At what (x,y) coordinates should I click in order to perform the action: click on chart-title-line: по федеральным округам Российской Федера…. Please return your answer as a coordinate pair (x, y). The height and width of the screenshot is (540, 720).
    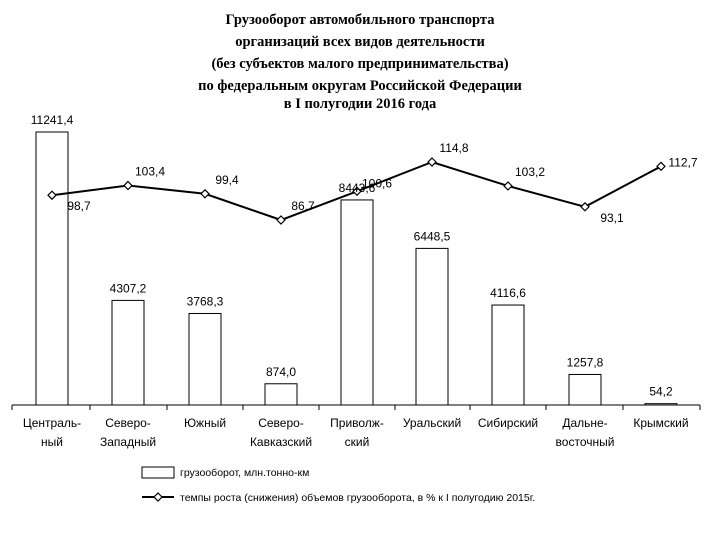
    Looking at the image, I should click on (360, 86).